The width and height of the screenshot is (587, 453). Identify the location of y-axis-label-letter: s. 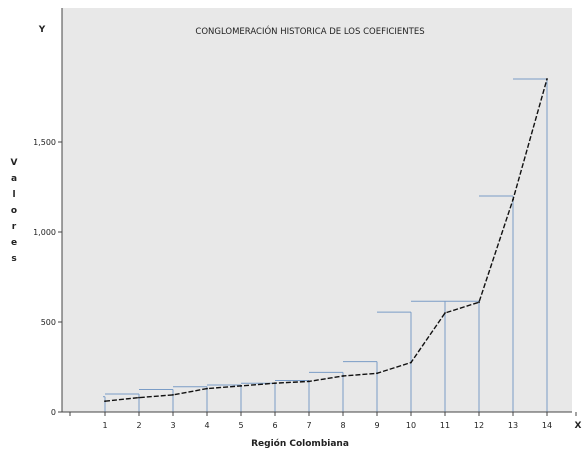
(13, 259).